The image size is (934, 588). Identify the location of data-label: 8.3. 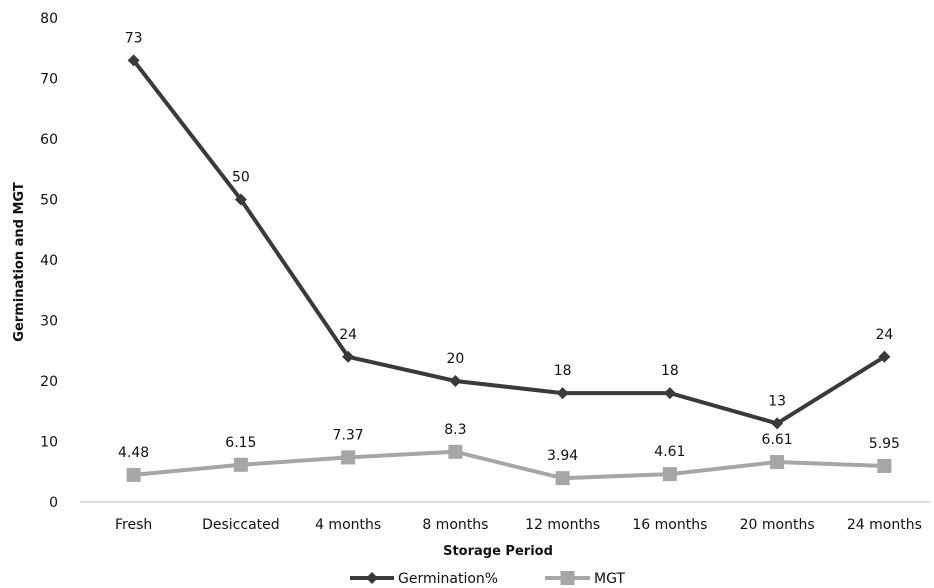
(455, 430).